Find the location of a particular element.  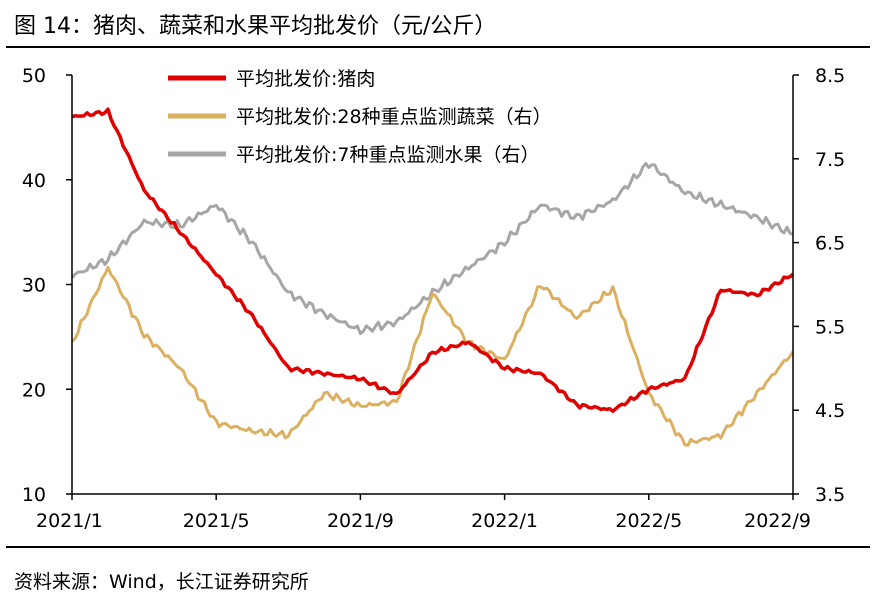

x-tick-label: 2021/9 is located at coordinates (360, 521).